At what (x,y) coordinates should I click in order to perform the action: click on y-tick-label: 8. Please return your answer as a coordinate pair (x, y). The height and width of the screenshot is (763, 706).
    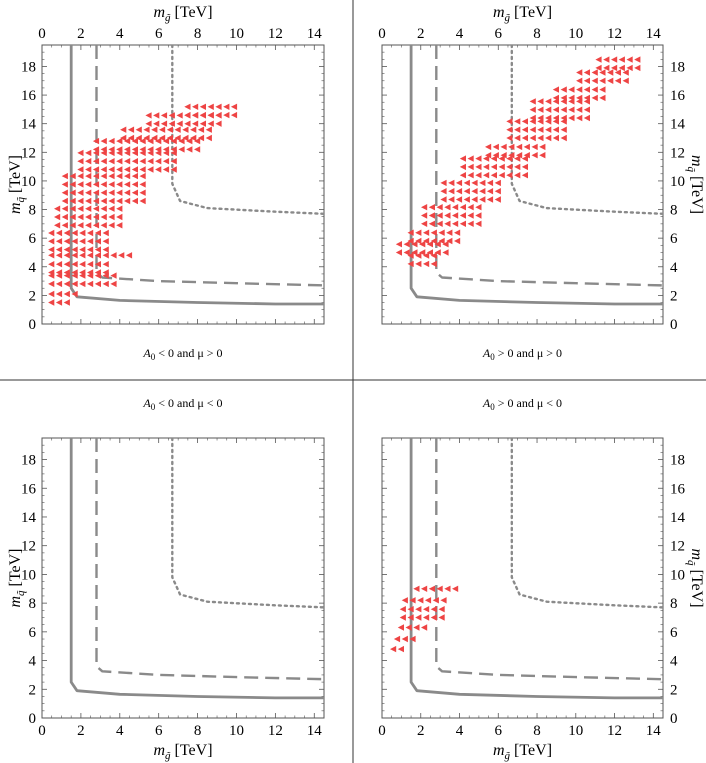
    Looking at the image, I should click on (33, 604).